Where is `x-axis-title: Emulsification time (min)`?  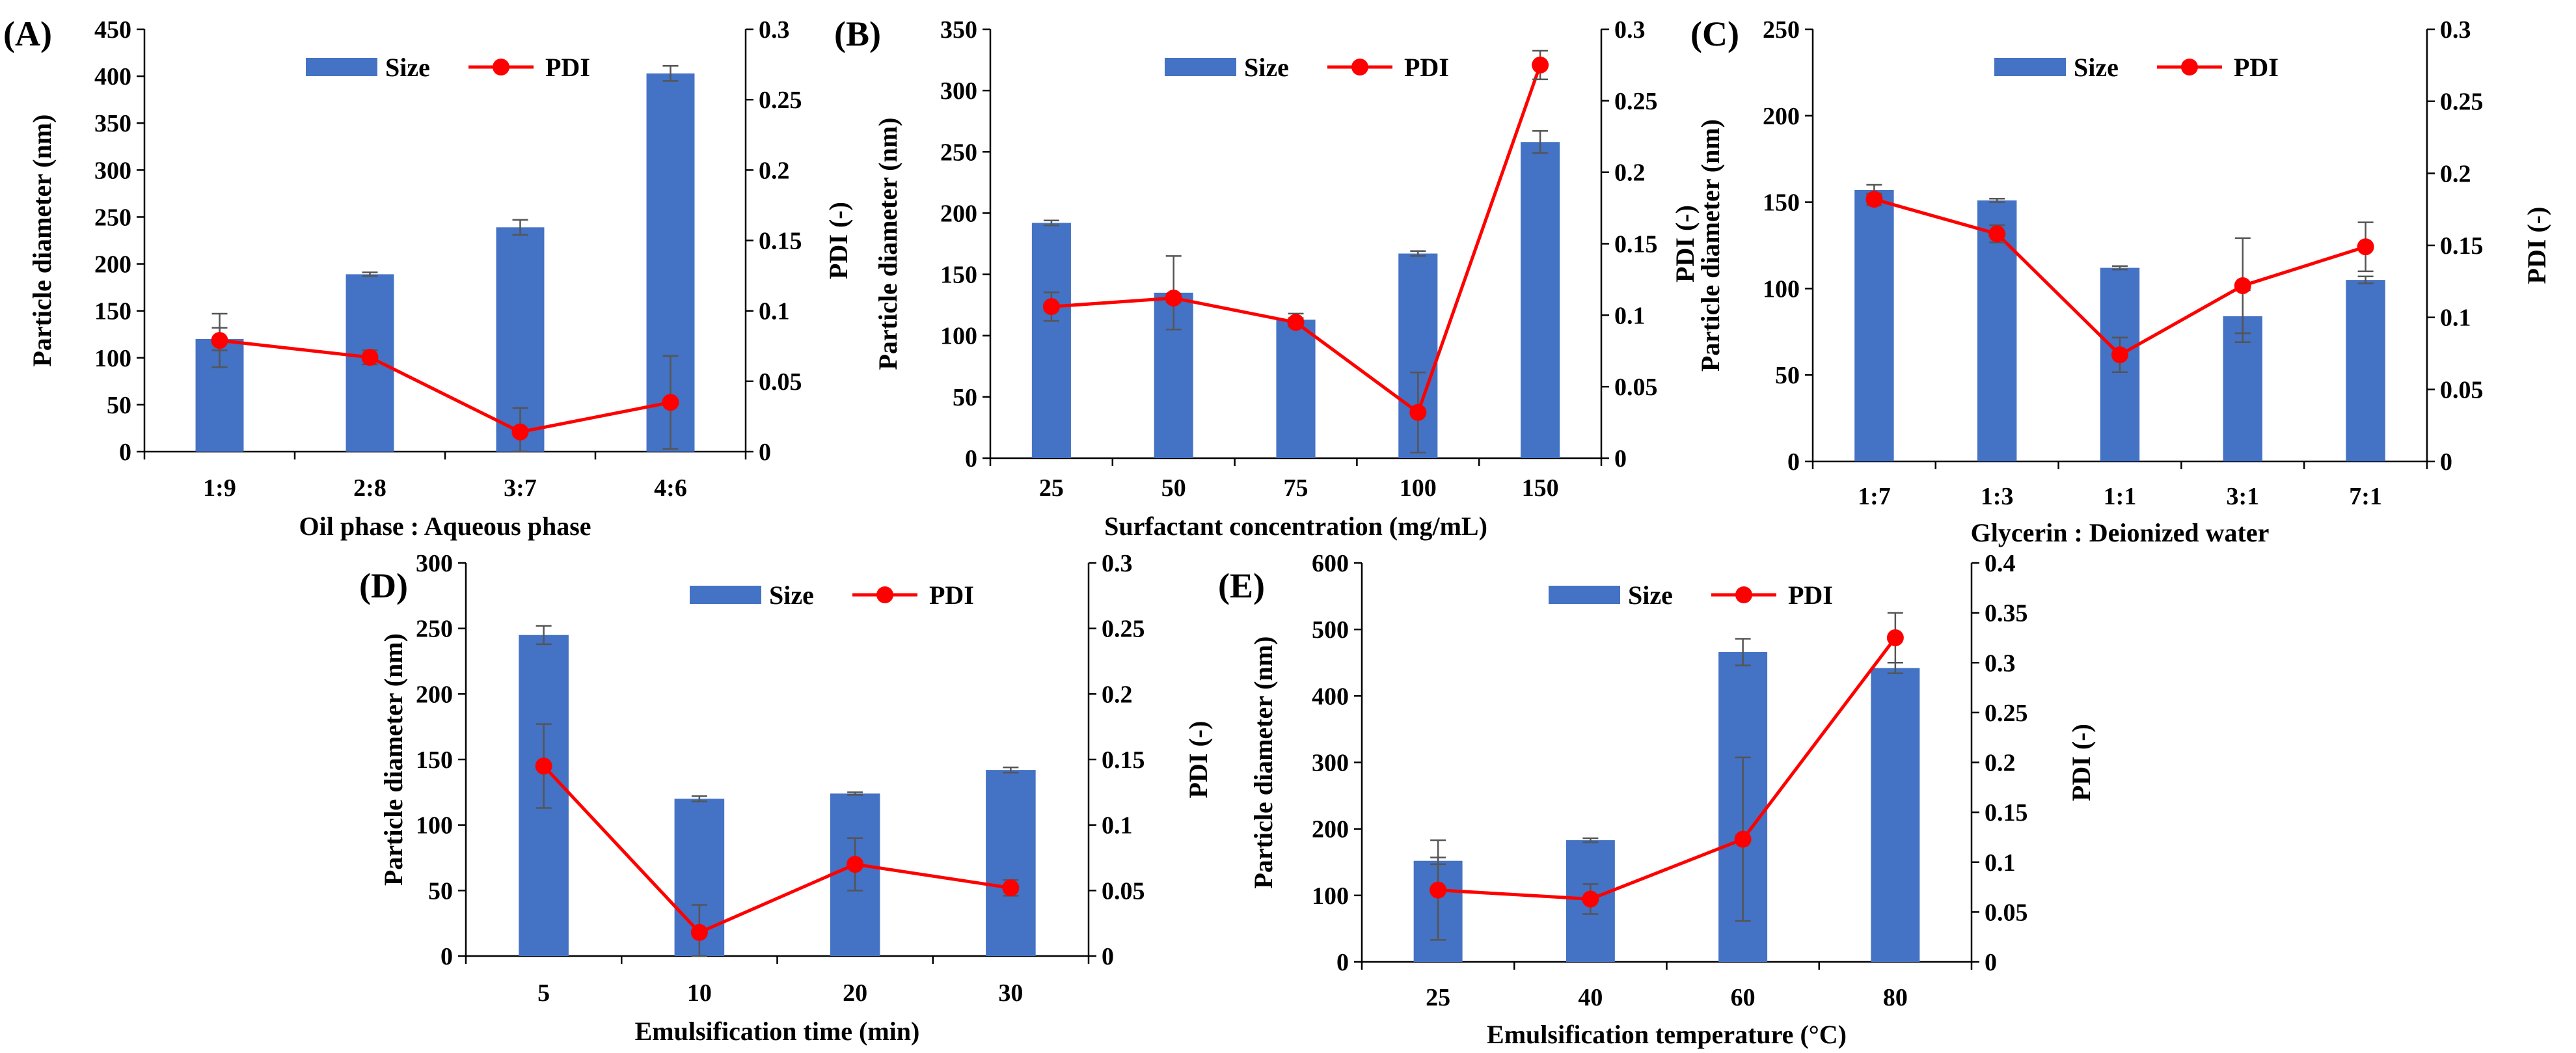
x-axis-title: Emulsification time (min) is located at coordinates (778, 1031).